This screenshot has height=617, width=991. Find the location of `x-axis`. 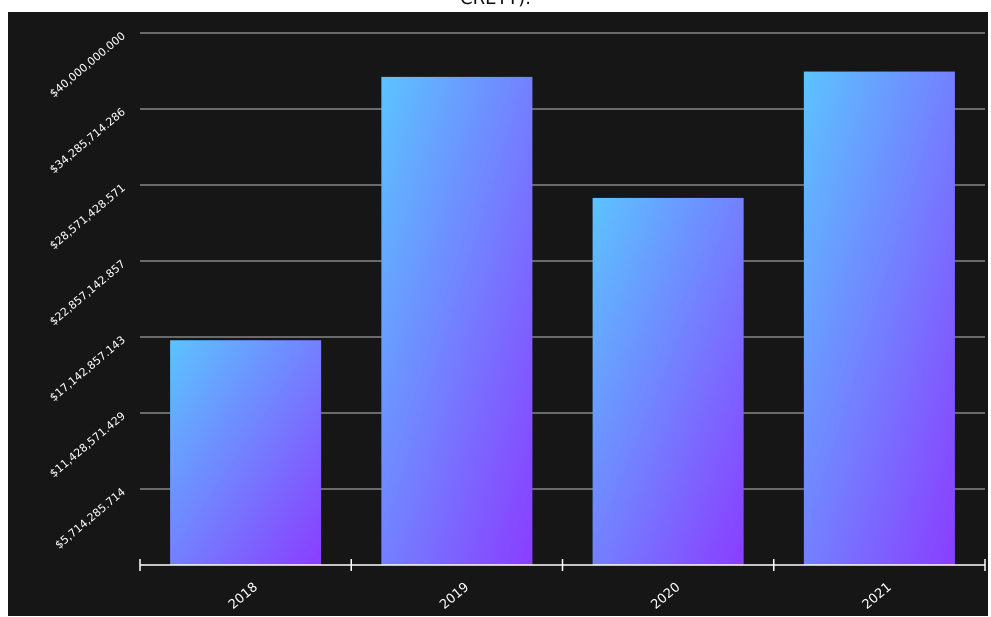

x-axis is located at coordinates (562, 565).